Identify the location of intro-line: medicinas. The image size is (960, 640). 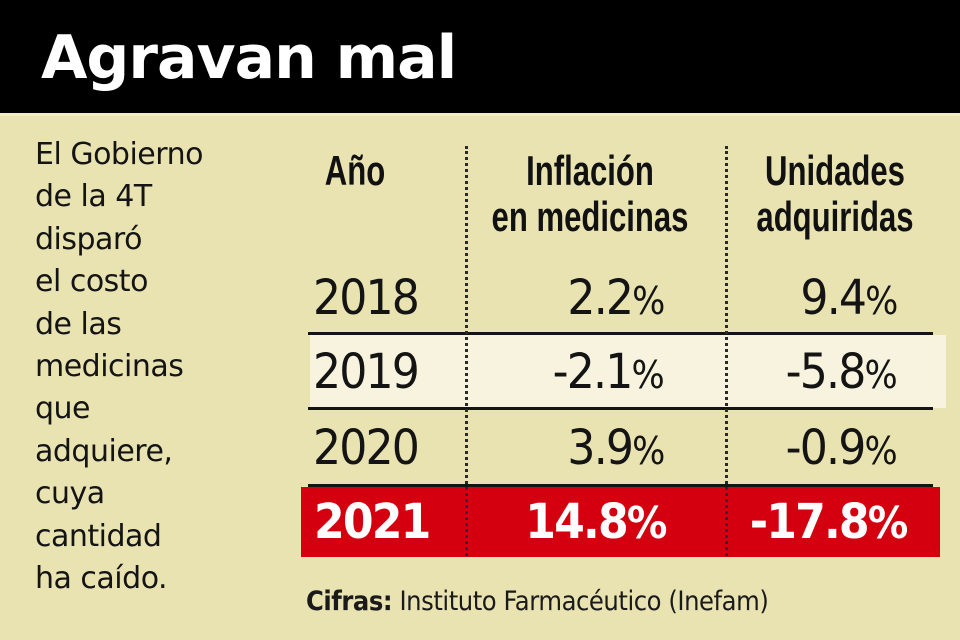
(109, 367).